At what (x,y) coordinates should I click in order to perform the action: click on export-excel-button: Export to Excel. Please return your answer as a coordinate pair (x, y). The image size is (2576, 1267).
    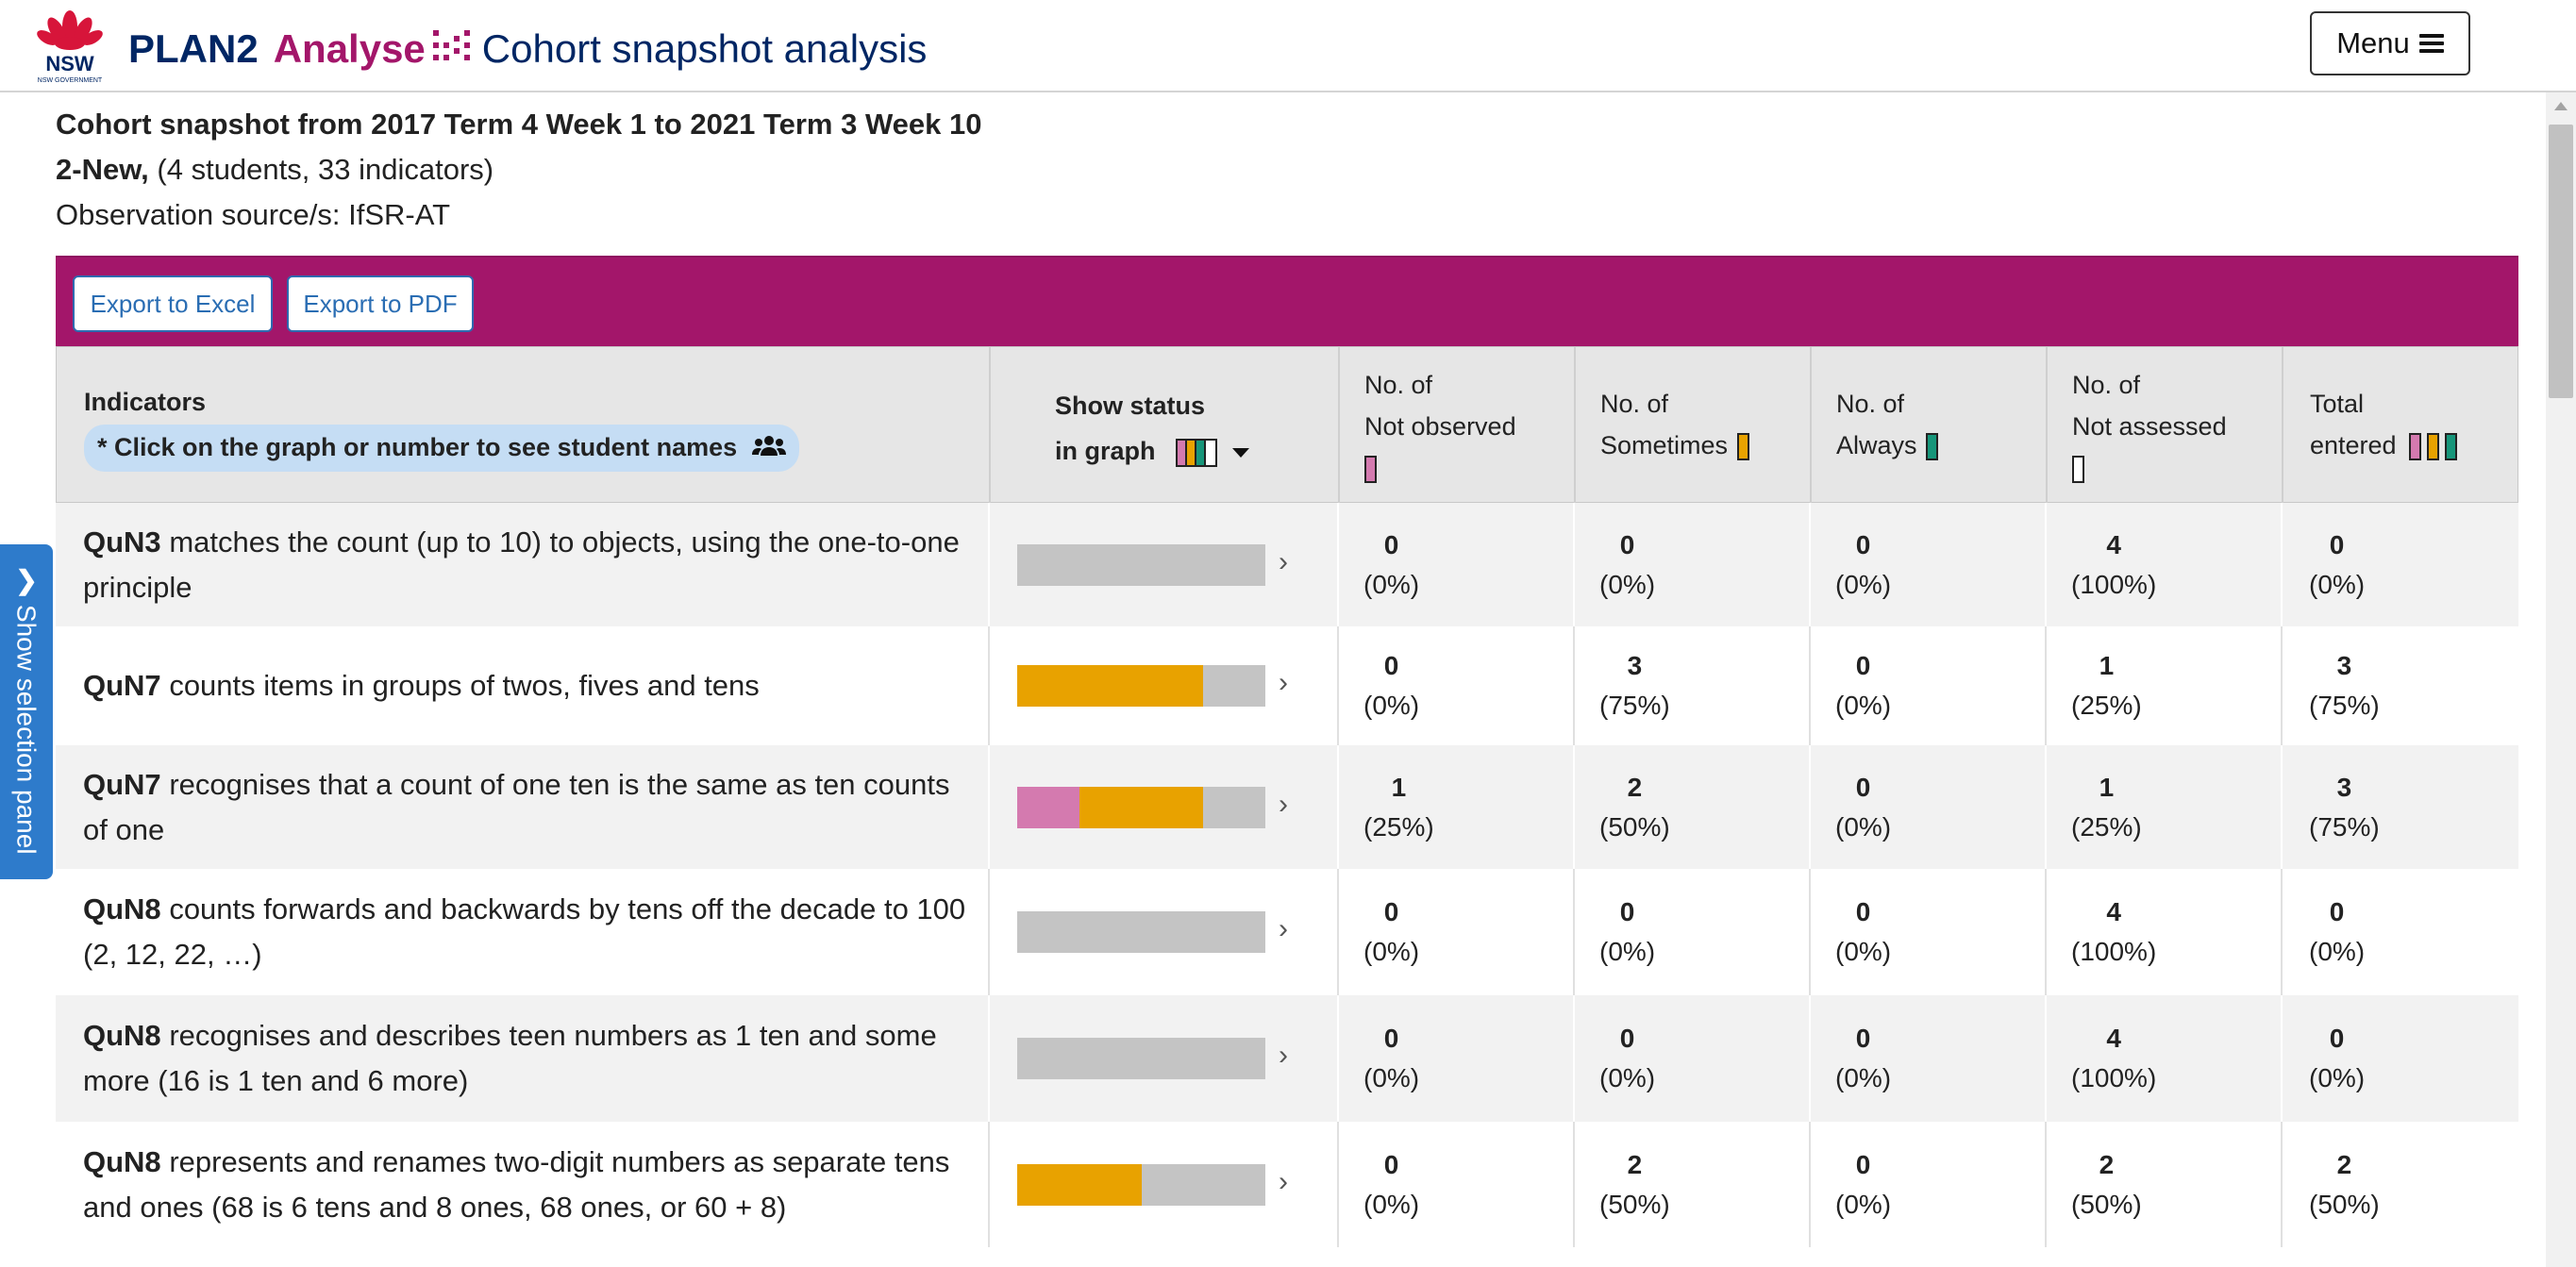
    Looking at the image, I should click on (173, 304).